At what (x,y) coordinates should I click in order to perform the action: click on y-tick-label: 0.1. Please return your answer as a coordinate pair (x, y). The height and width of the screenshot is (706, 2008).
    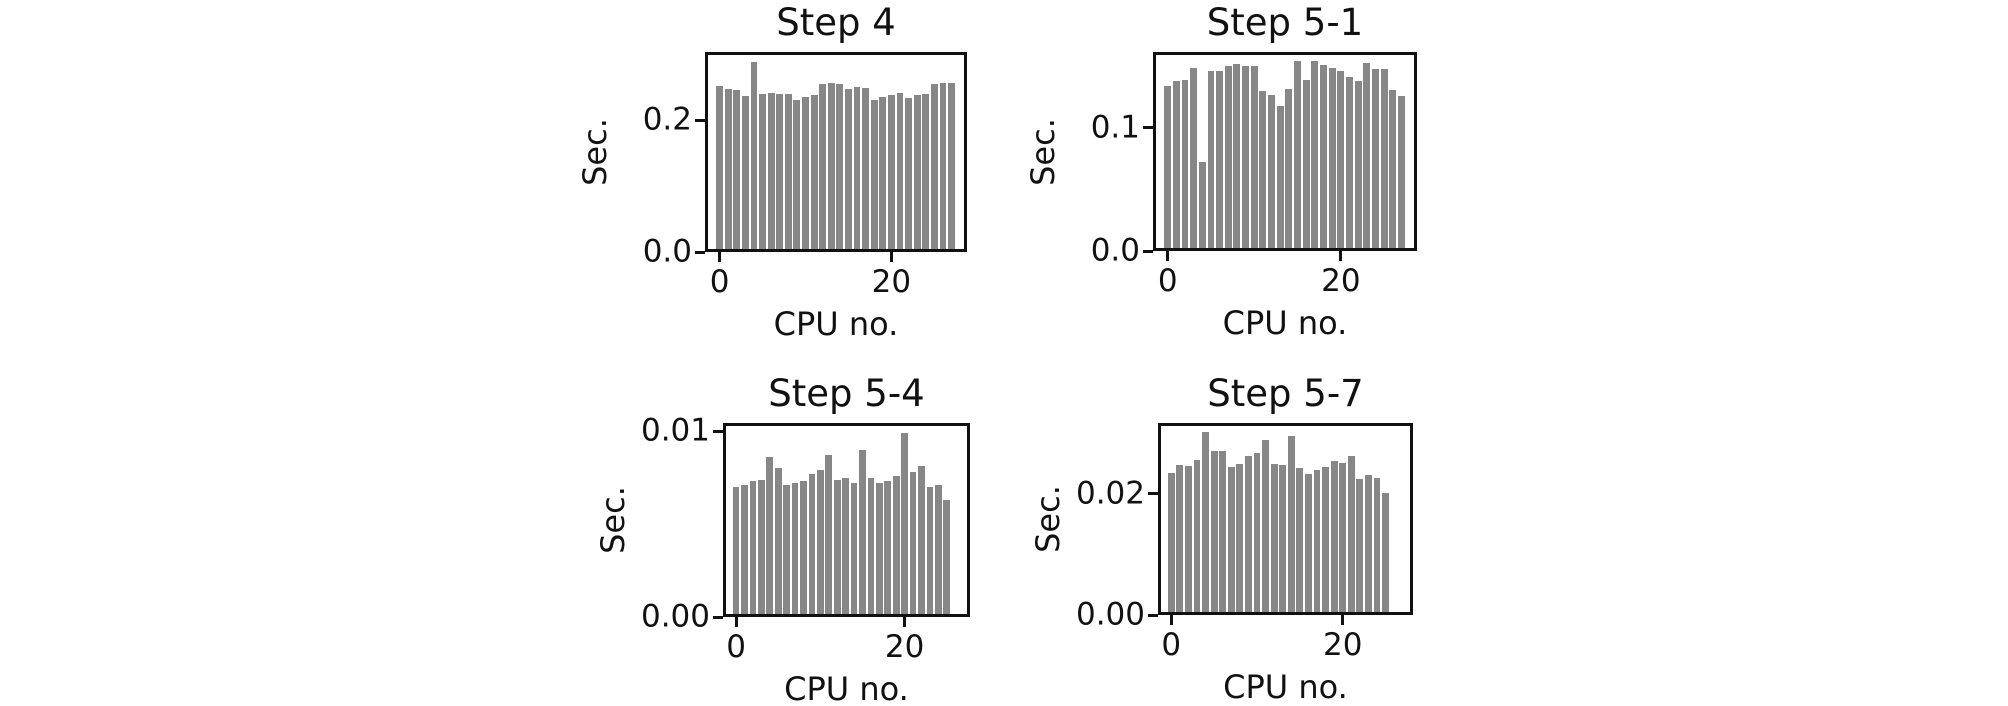
    Looking at the image, I should click on (1115, 127).